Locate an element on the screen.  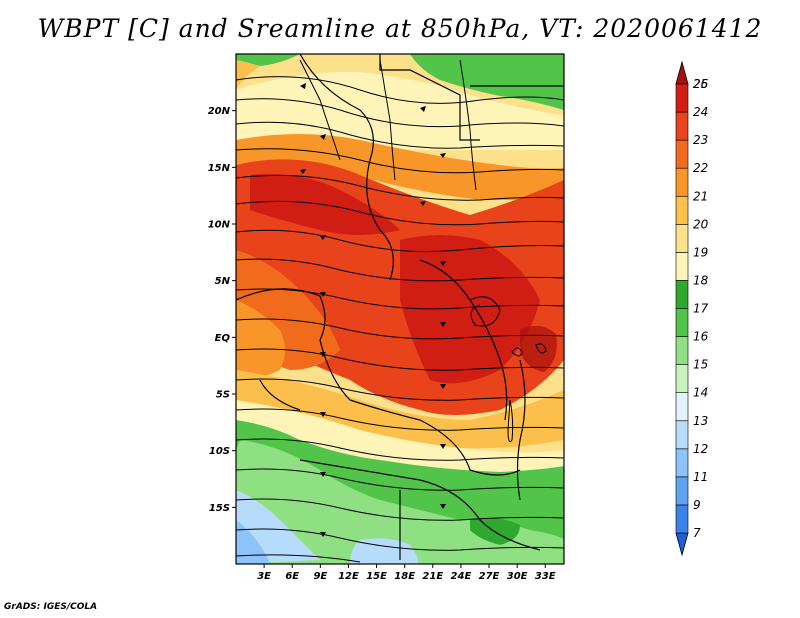
lon-label: 9E is located at coordinates (320, 576).